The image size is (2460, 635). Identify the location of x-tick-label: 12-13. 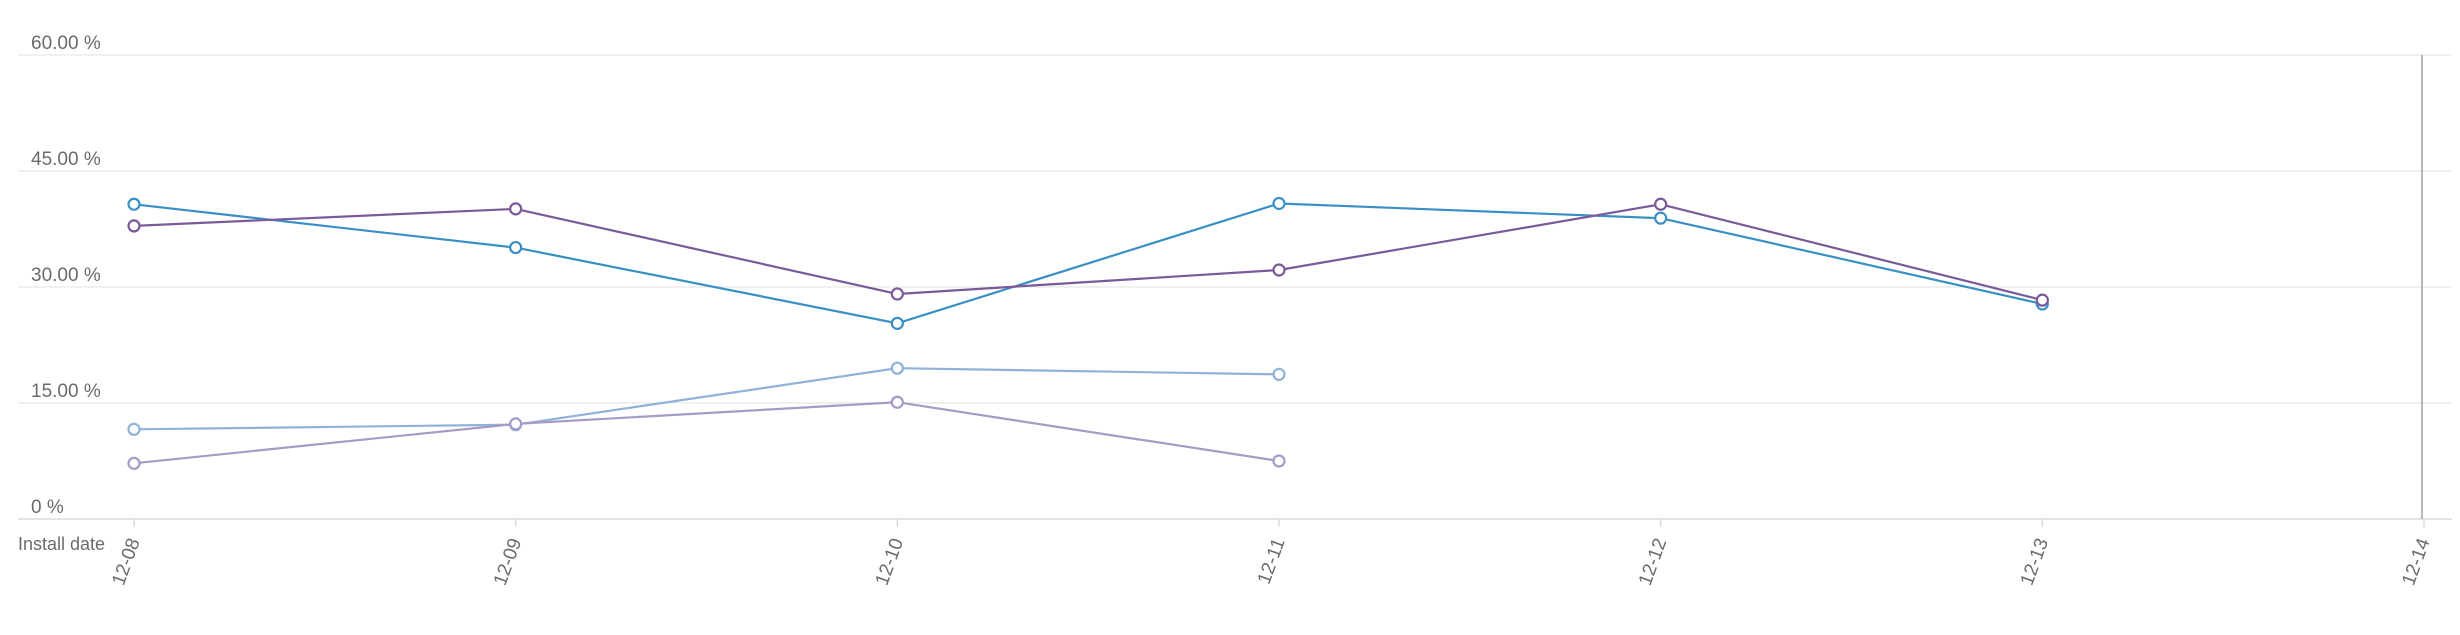
(2035, 562).